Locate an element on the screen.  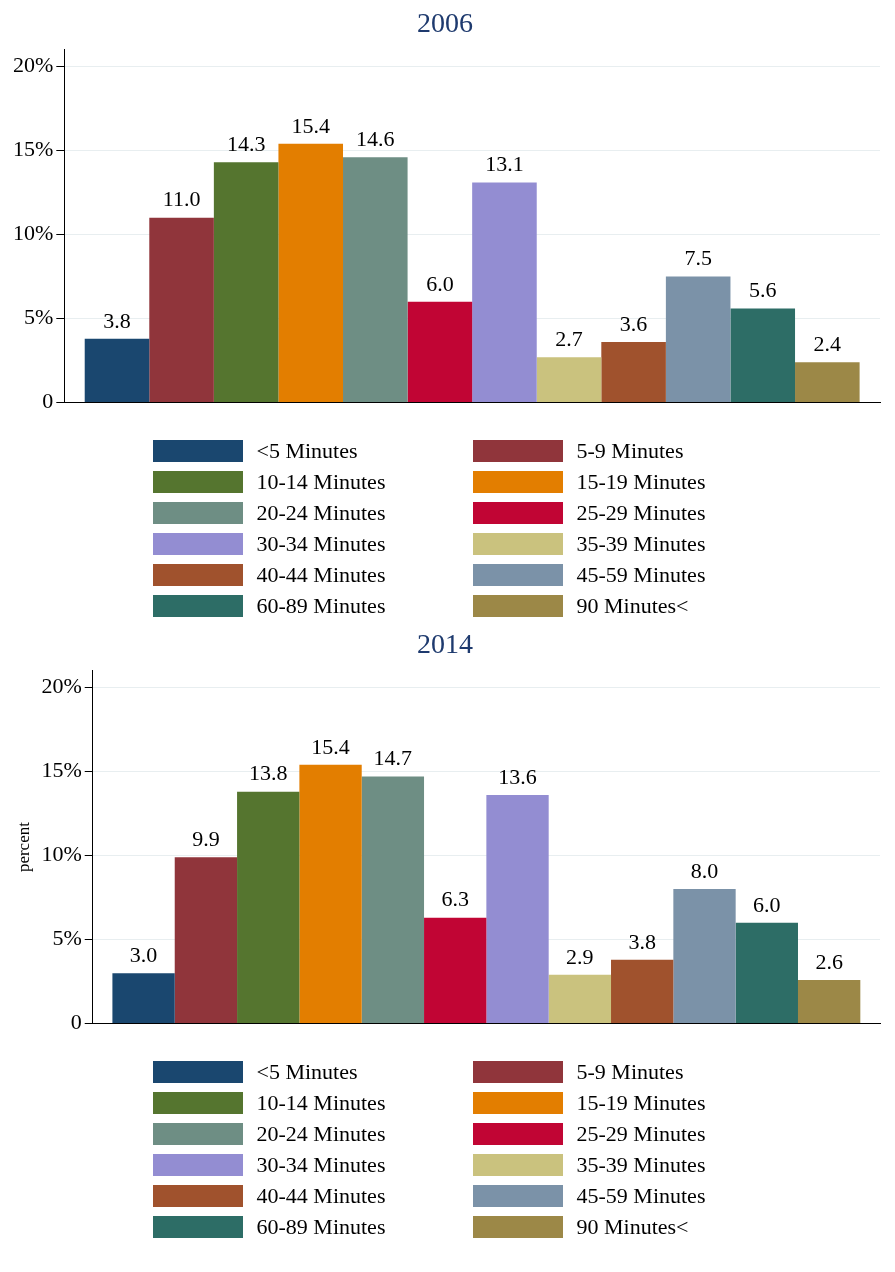
data-label: 2.4 is located at coordinates (827, 344).